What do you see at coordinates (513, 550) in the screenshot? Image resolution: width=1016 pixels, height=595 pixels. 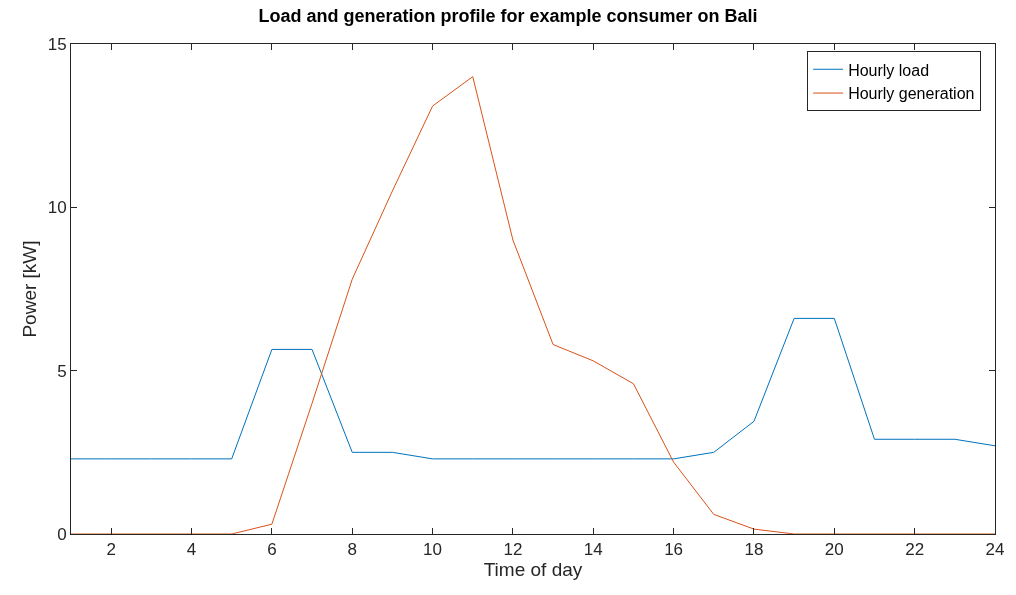 I see `x-tick-label: 12` at bounding box center [513, 550].